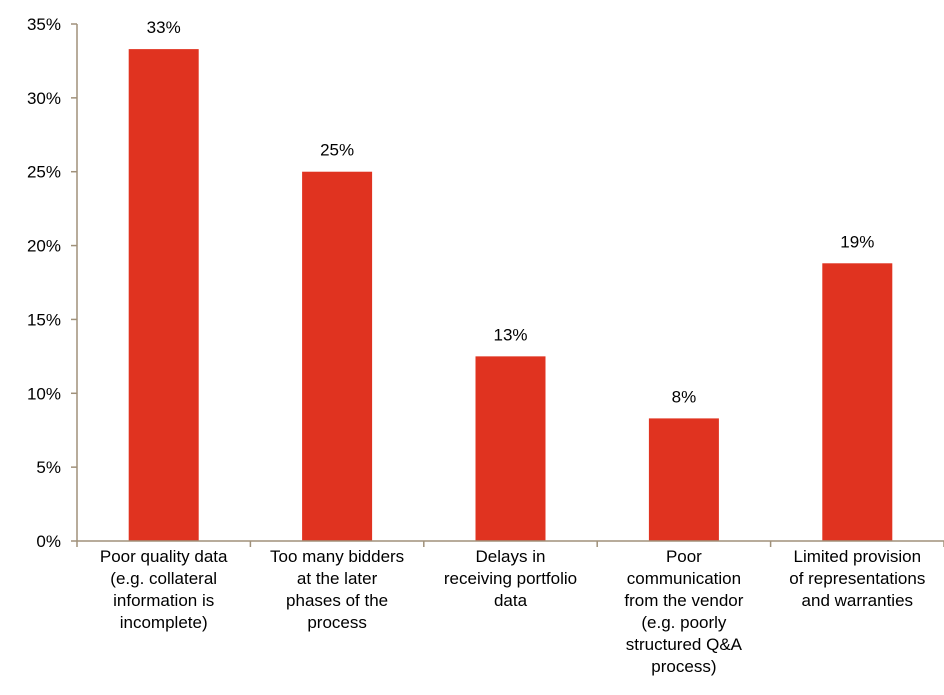 The image size is (944, 695). I want to click on category-label: Delays in receiving portfolio data, so click(510, 578).